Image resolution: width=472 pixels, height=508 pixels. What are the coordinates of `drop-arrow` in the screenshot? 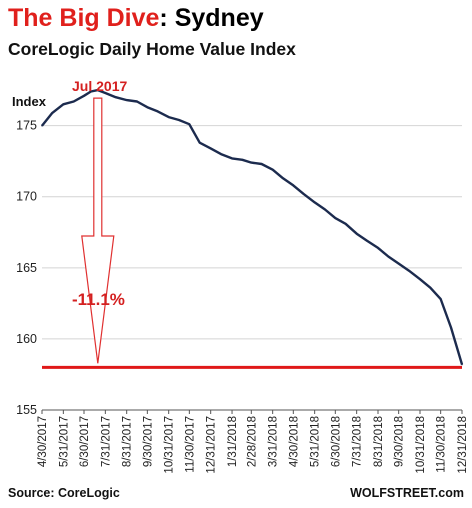 It's located at (98, 230).